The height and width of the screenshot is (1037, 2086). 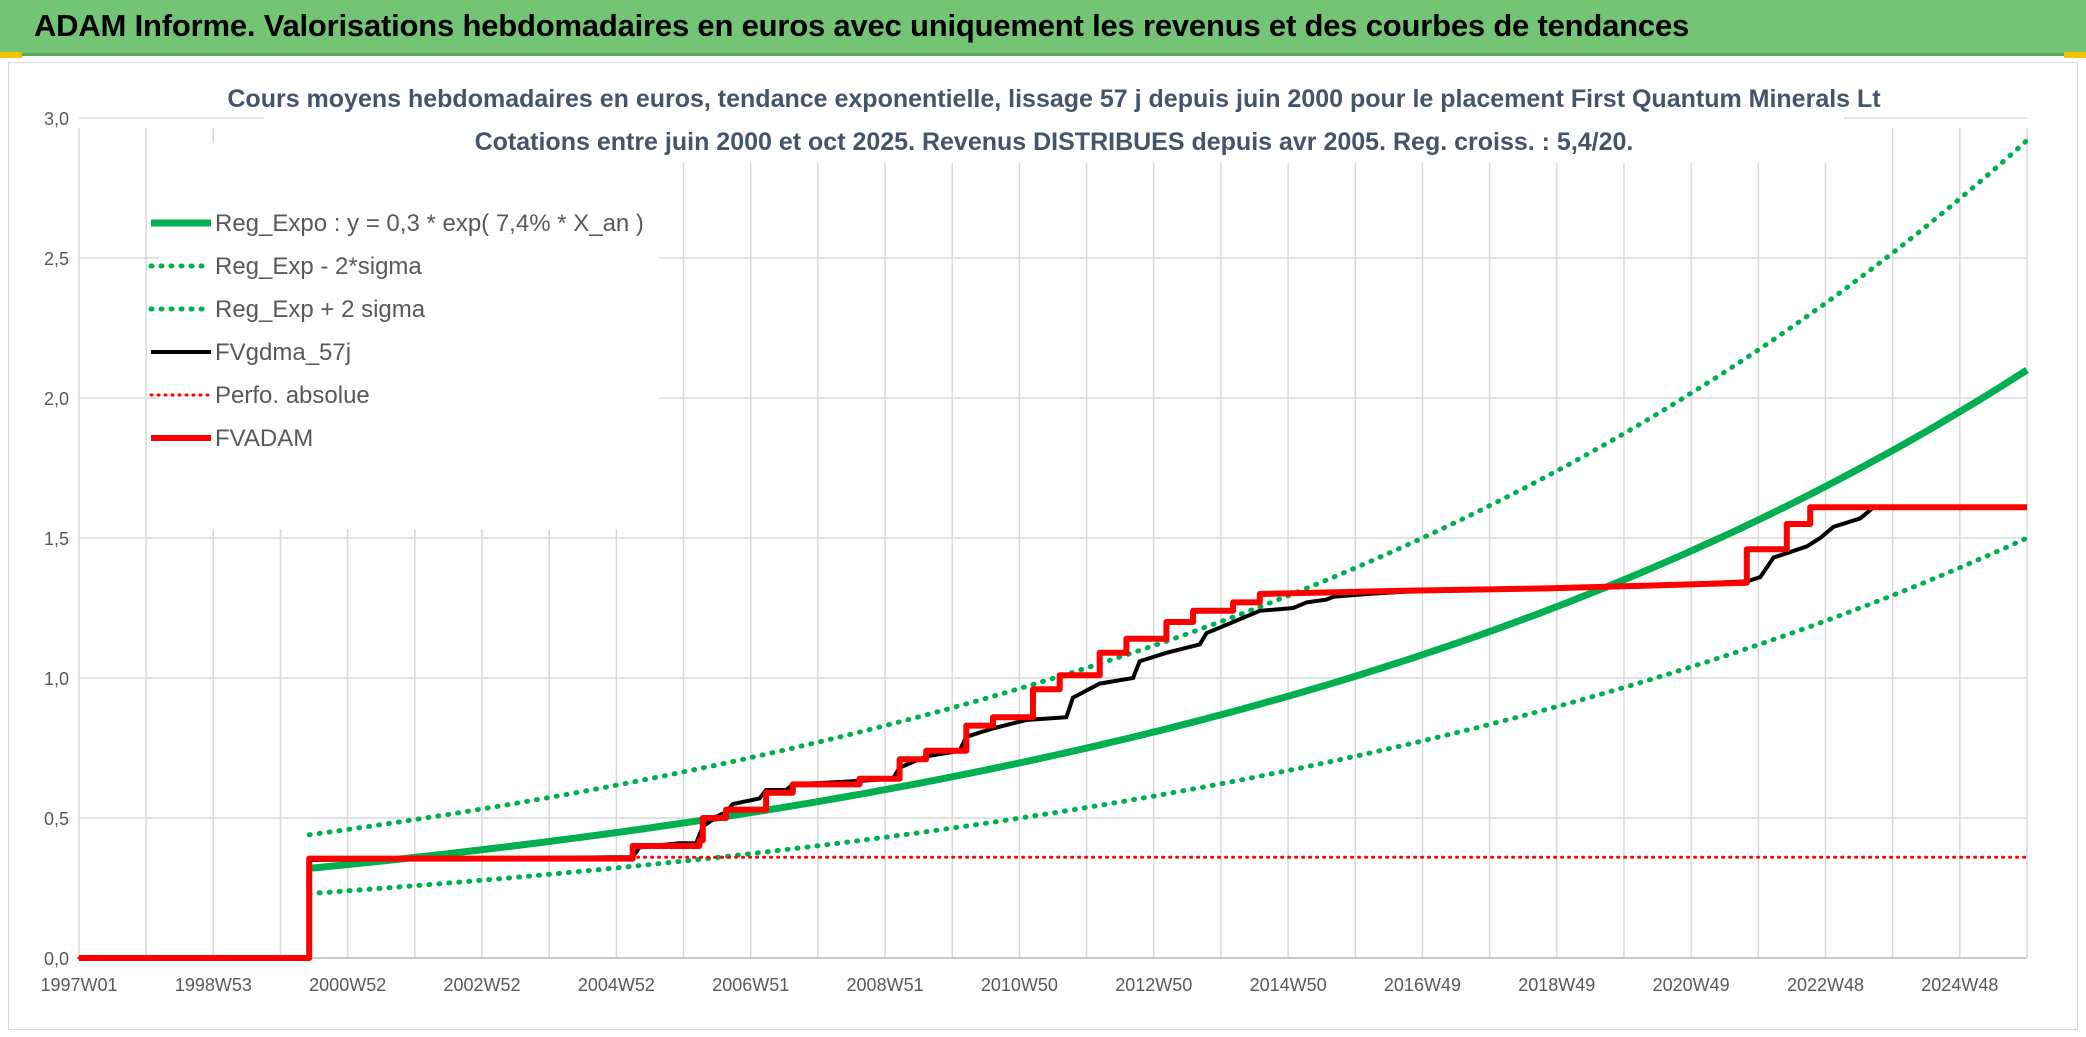 What do you see at coordinates (213, 985) in the screenshot?
I see `x-tick-label: 1998W53` at bounding box center [213, 985].